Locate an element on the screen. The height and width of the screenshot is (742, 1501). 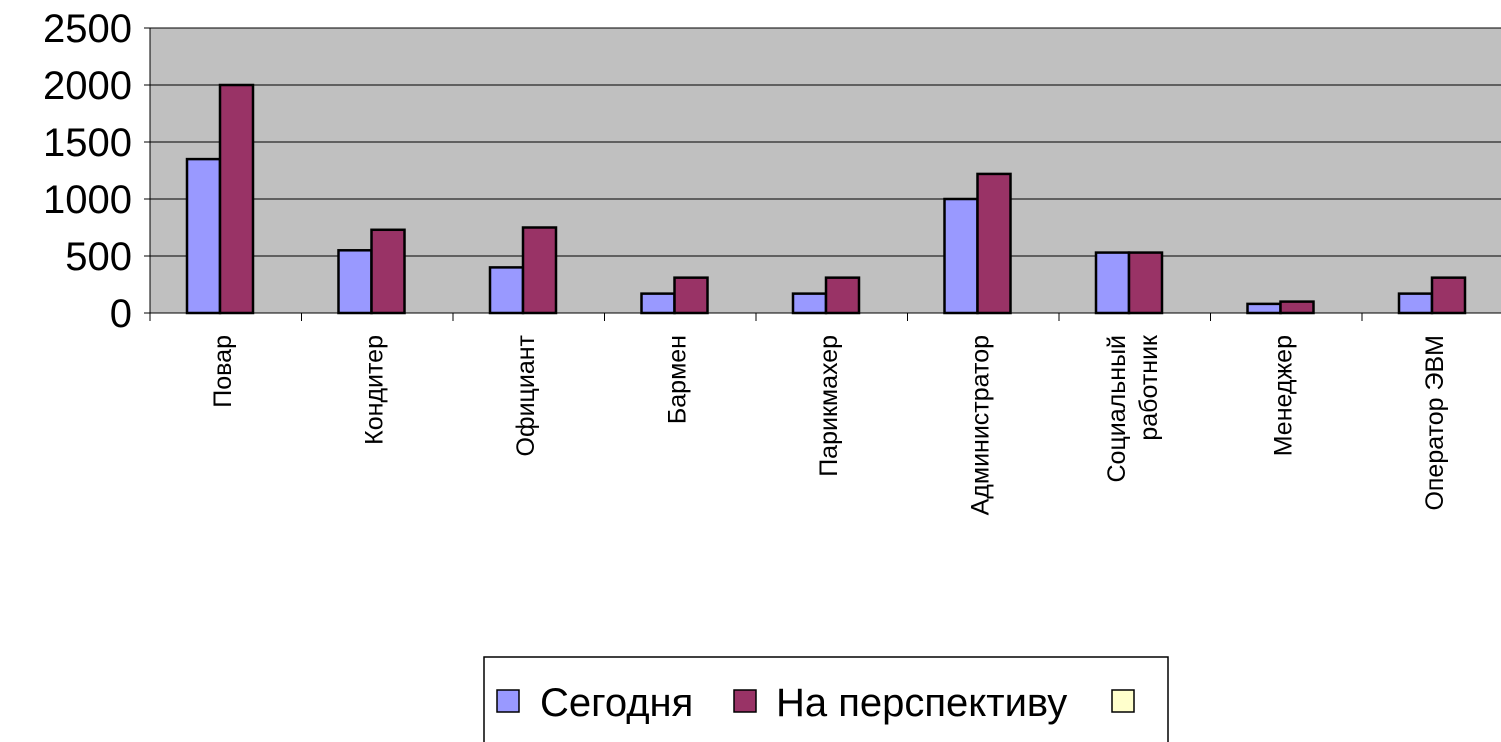
category-label-line: Повар is located at coordinates (223, 371).